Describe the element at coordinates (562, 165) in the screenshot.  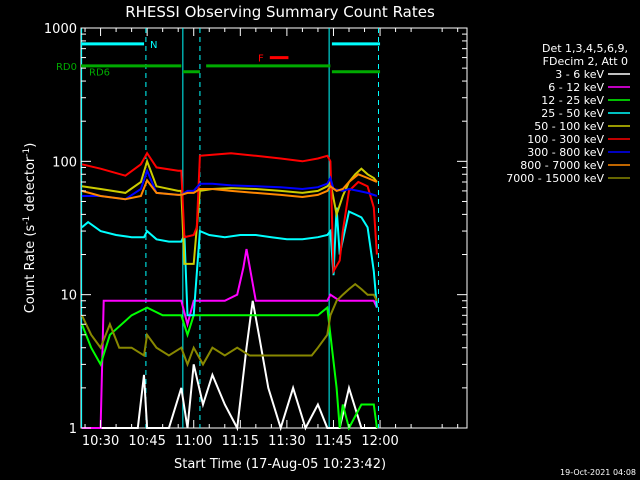
I see `legend-label-7: 800 - 7000 keV` at that location.